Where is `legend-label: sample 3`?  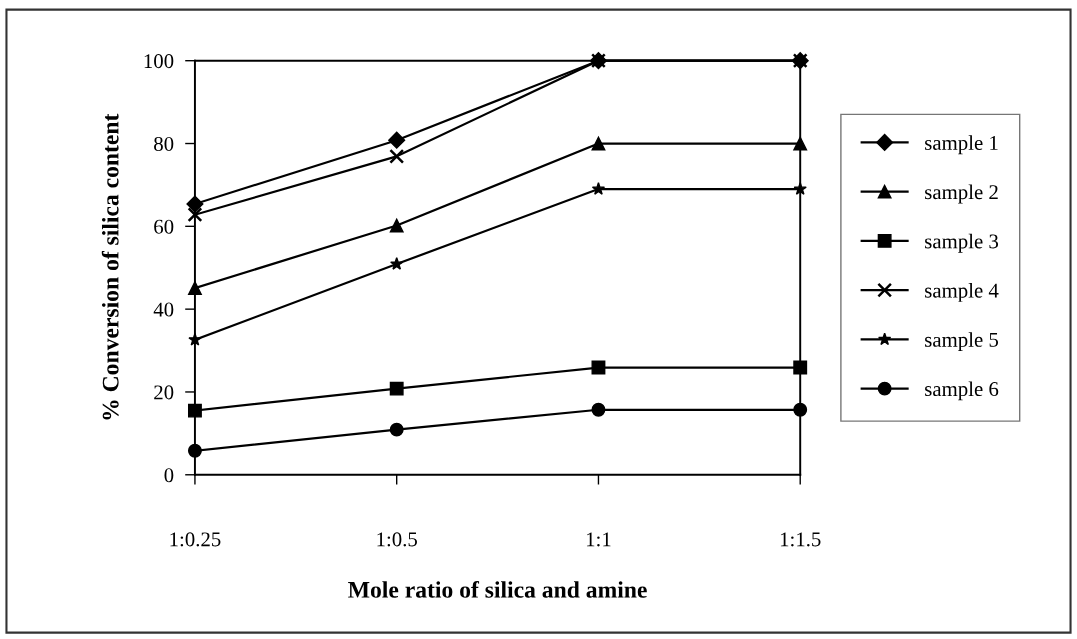 legend-label: sample 3 is located at coordinates (962, 243).